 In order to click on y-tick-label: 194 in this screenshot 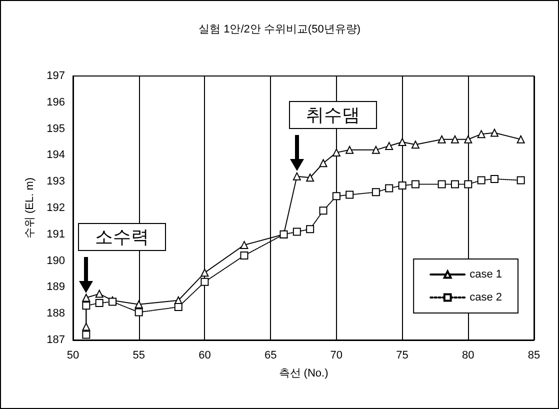, I will do `click(55, 155)`.